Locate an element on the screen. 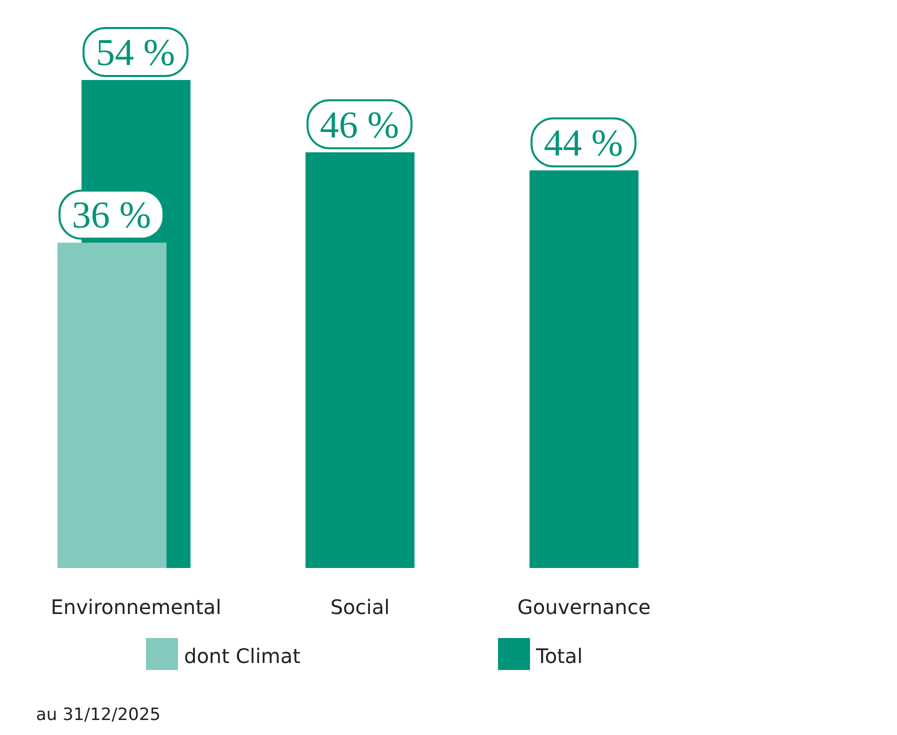 The width and height of the screenshot is (897, 735). data-label: 36 % is located at coordinates (112, 215).